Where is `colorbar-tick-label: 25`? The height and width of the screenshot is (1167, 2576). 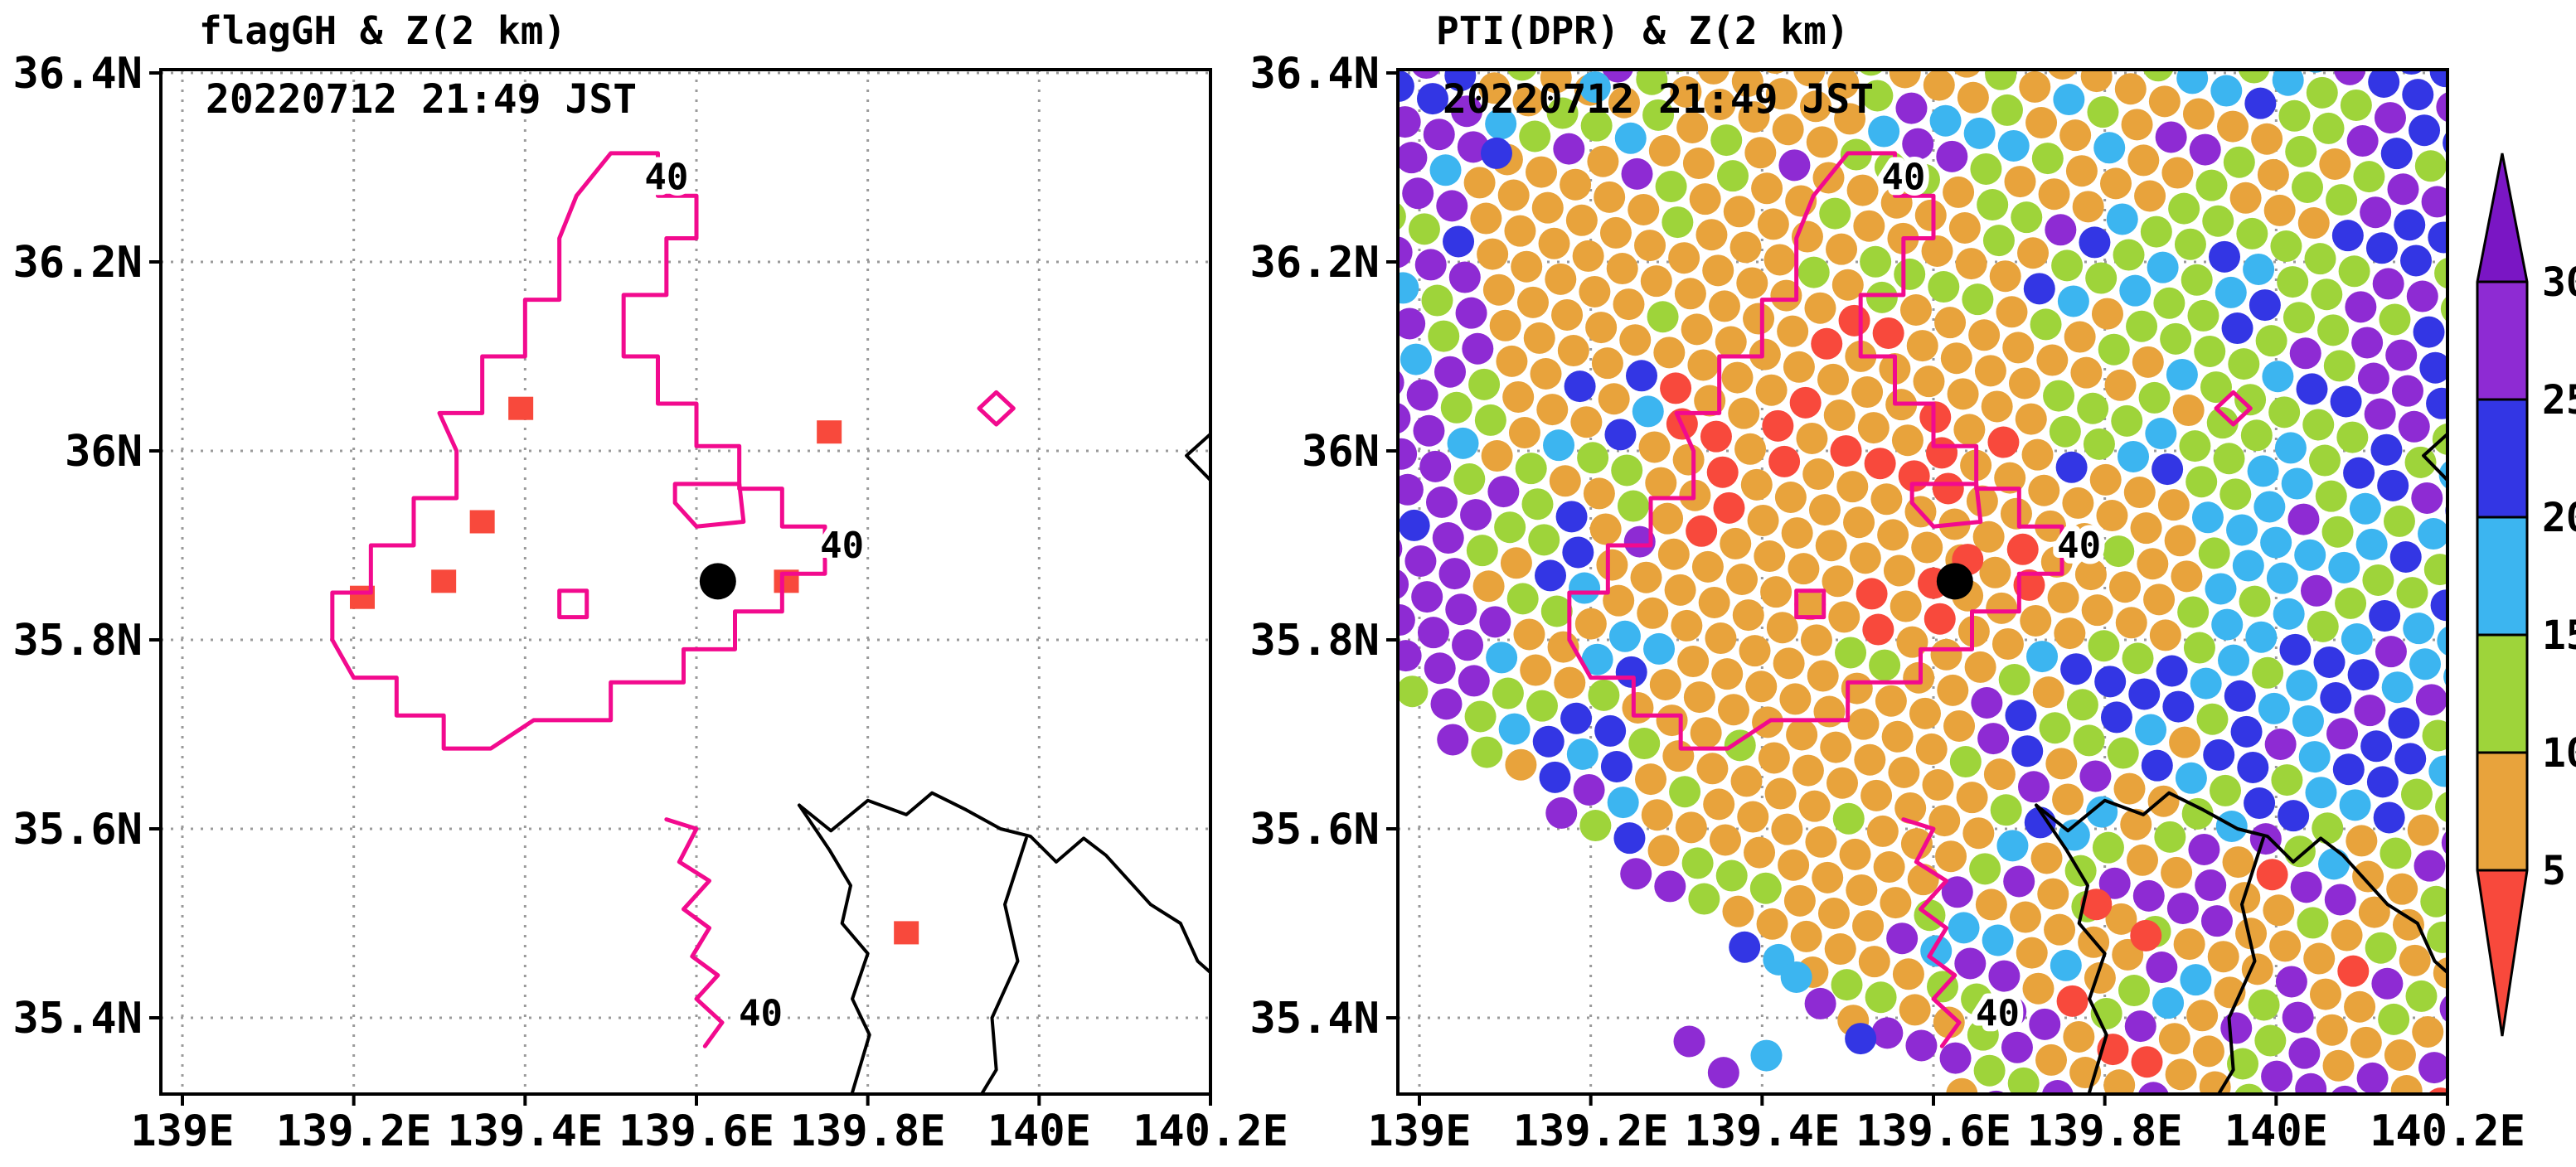
colorbar-tick-label: 25 is located at coordinates (2559, 400).